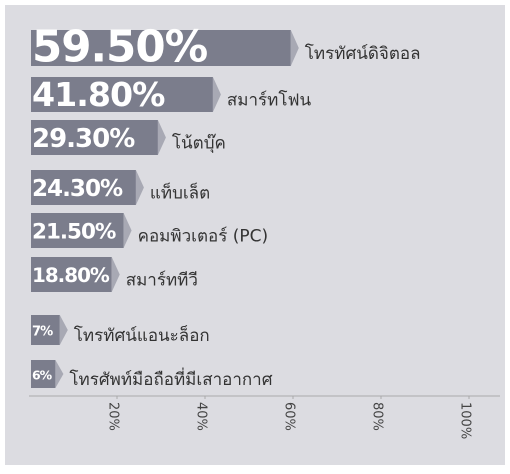 The width and height of the screenshot is (510, 474). Describe the element at coordinates (74, 232) in the screenshot. I see `value-label: 21.50%` at that location.